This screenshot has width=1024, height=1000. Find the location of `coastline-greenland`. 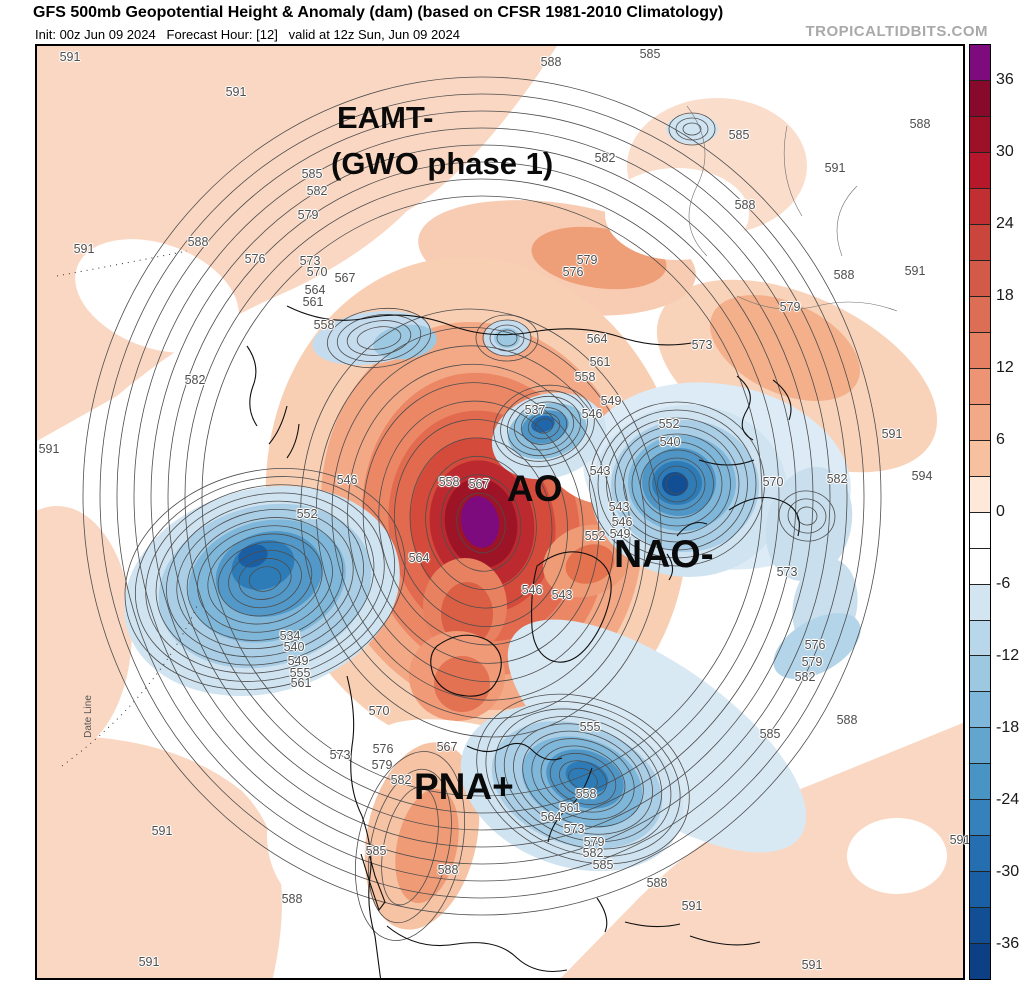

coastline-greenland is located at coordinates (571, 607).